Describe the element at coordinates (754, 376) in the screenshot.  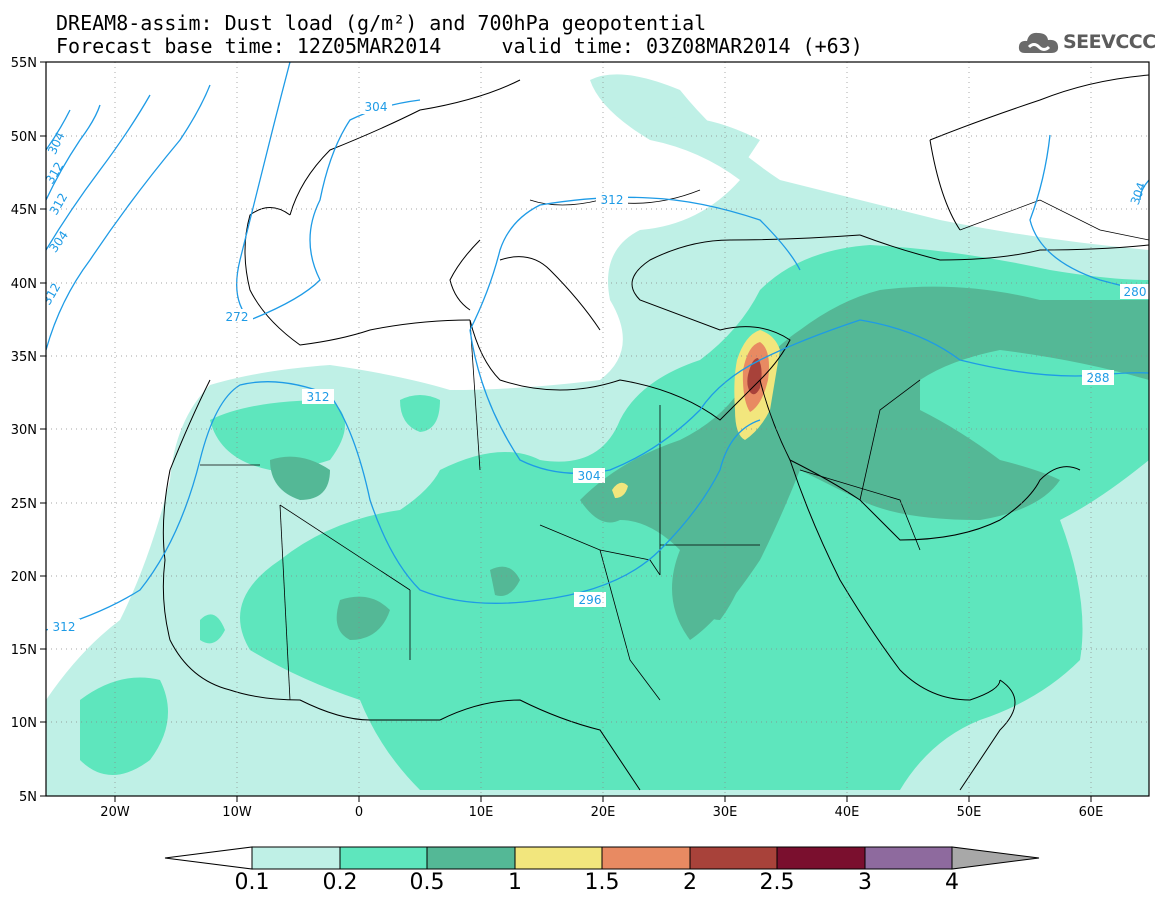
I see `dust-level-red` at that location.